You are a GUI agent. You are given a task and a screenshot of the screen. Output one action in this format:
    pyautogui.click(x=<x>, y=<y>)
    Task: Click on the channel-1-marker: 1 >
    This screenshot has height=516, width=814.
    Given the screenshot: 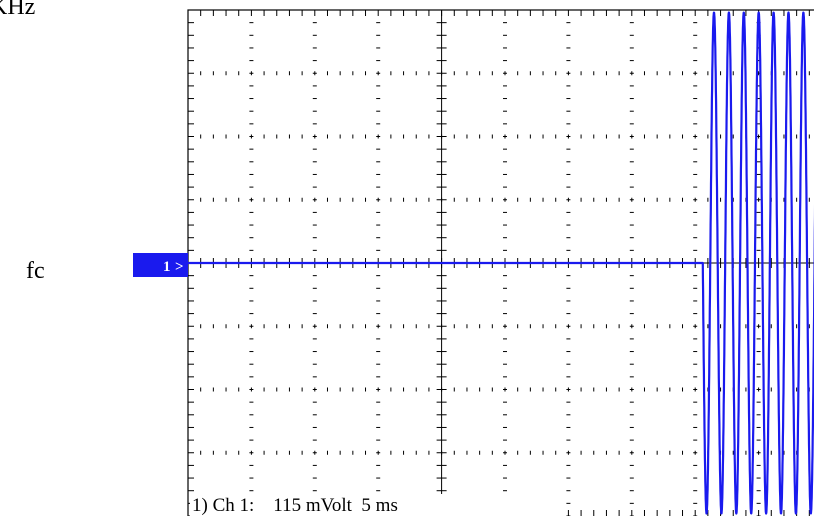 What is the action you would take?
    pyautogui.click(x=160, y=265)
    